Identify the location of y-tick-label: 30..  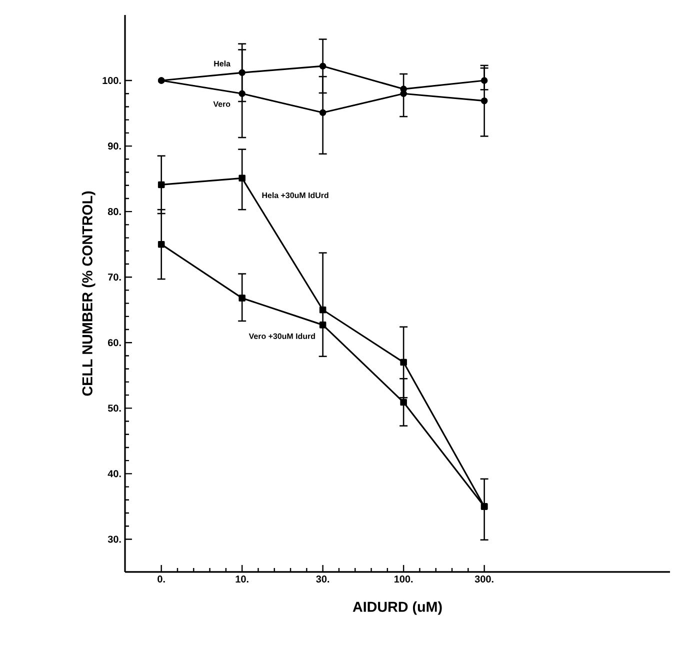
(114, 539).